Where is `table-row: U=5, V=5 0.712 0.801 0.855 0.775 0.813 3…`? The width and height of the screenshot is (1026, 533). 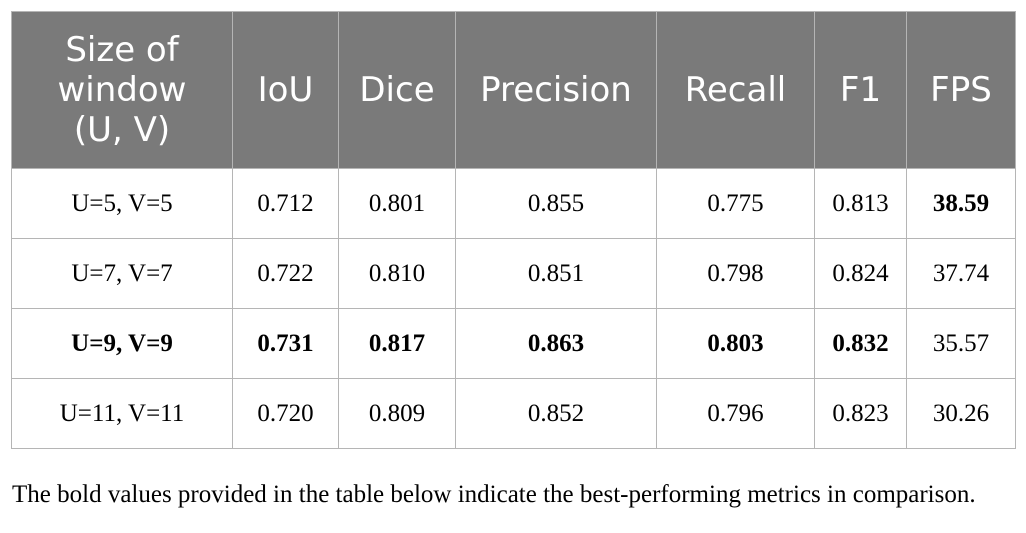 table-row: U=5, V=5 0.712 0.801 0.855 0.775 0.813 3… is located at coordinates (513, 203).